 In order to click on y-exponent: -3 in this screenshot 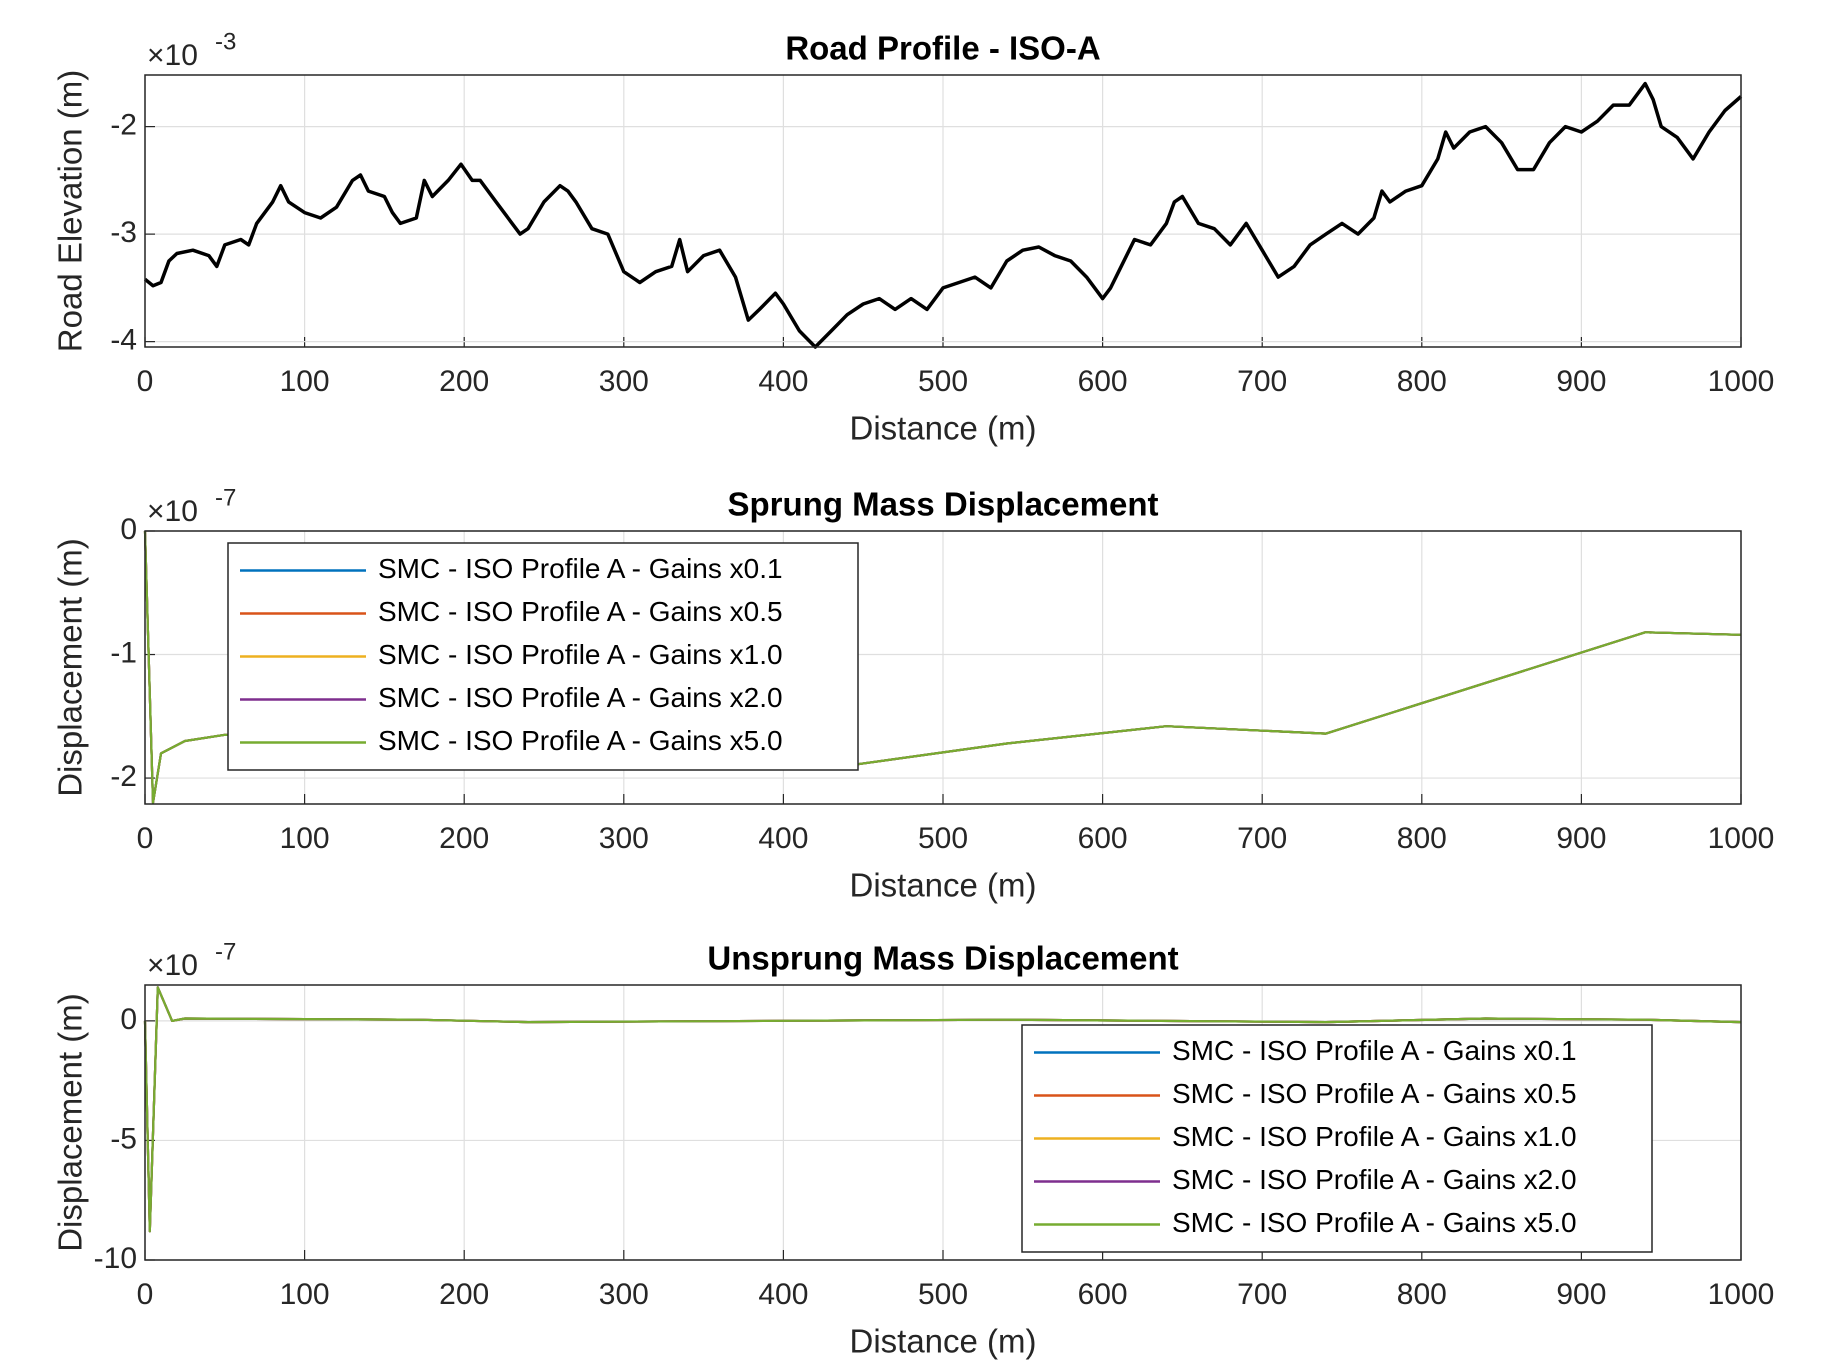, I will do `click(225, 41)`.